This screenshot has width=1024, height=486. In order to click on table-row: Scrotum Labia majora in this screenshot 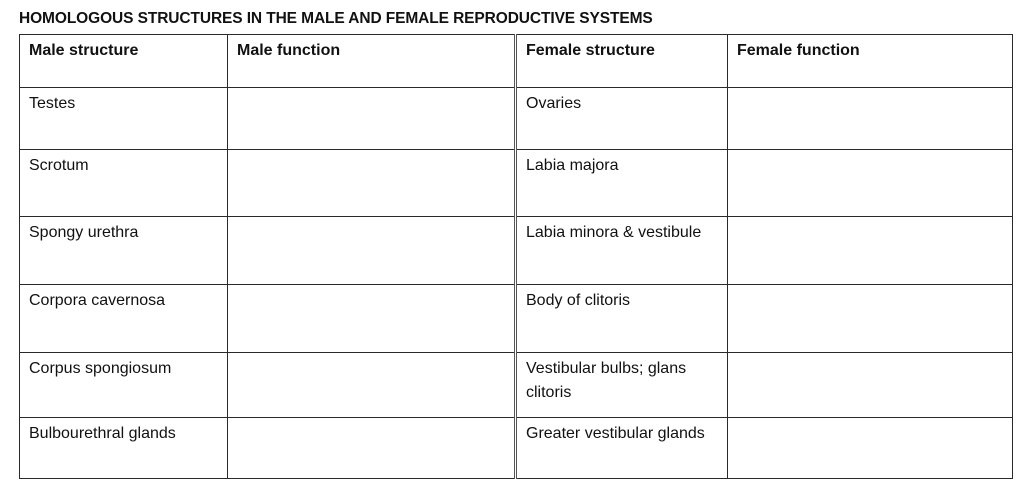, I will do `click(516, 183)`.